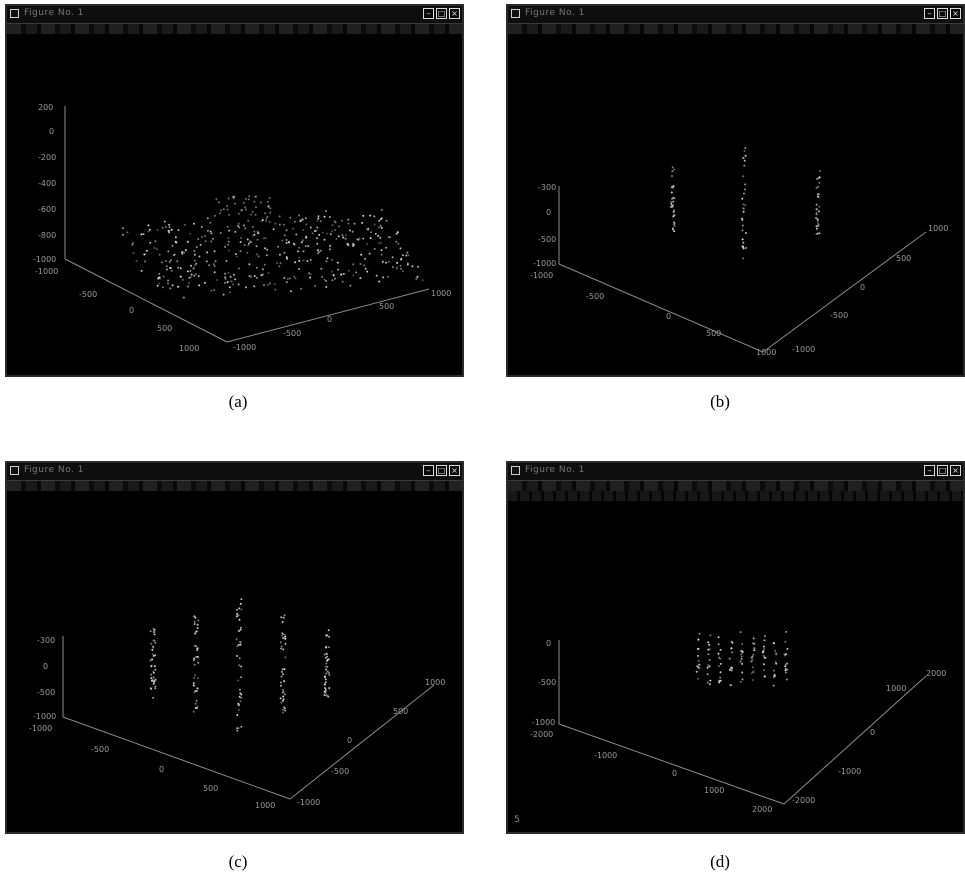 Image resolution: width=965 pixels, height=875 pixels. What do you see at coordinates (735, 496) in the screenshot?
I see `toolbar-d` at bounding box center [735, 496].